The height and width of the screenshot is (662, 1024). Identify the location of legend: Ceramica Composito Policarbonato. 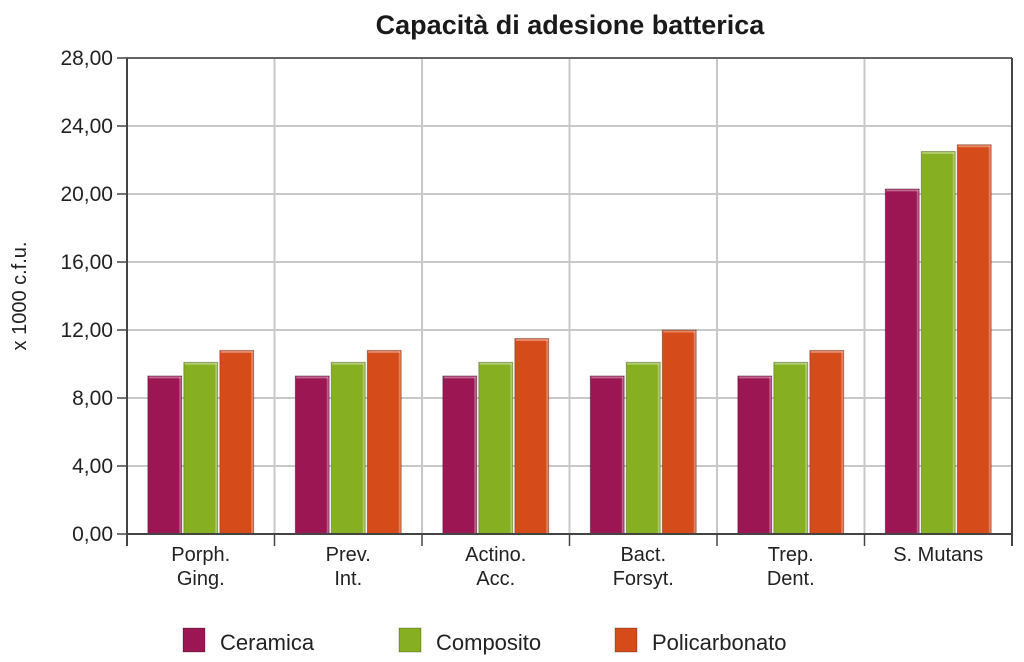
(484, 641).